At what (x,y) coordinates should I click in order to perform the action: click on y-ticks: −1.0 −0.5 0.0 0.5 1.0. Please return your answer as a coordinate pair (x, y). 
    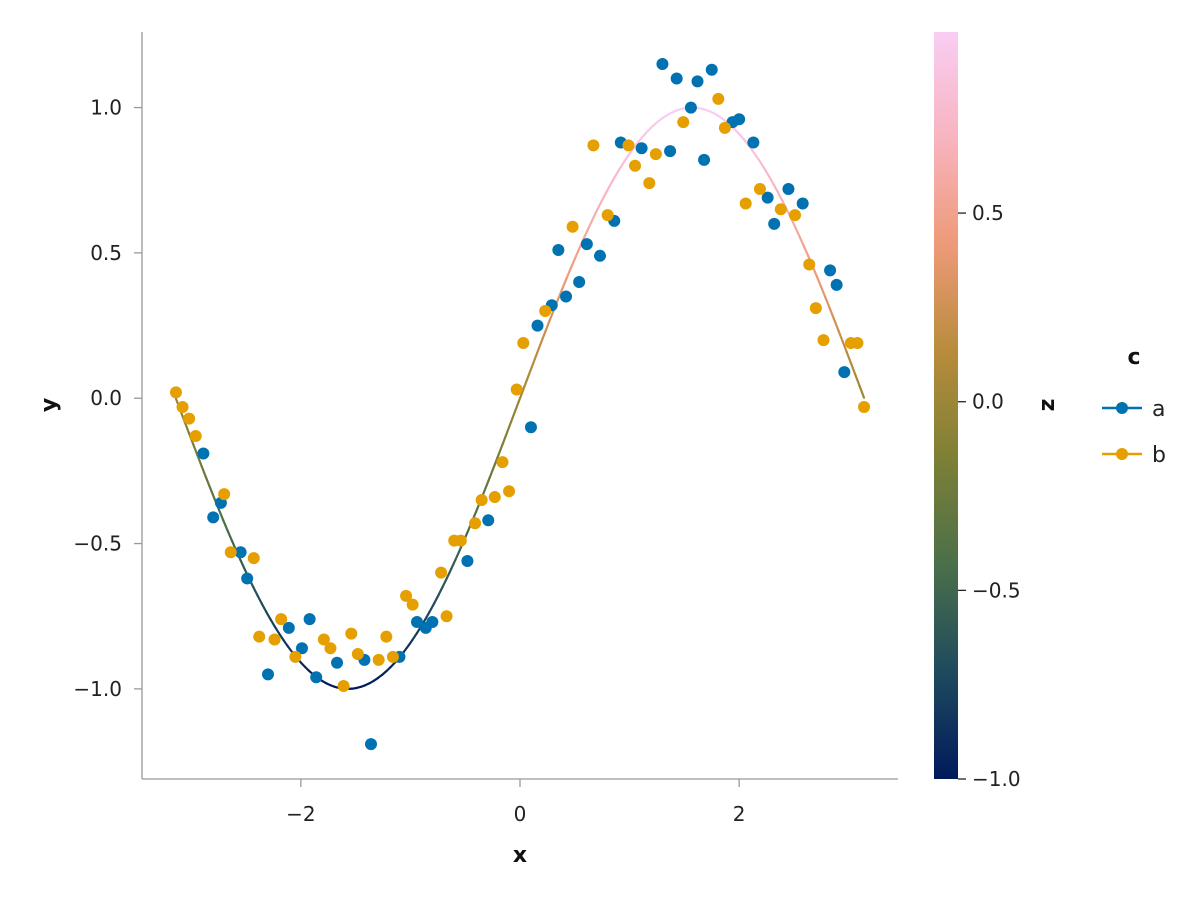
    Looking at the image, I should click on (107, 398).